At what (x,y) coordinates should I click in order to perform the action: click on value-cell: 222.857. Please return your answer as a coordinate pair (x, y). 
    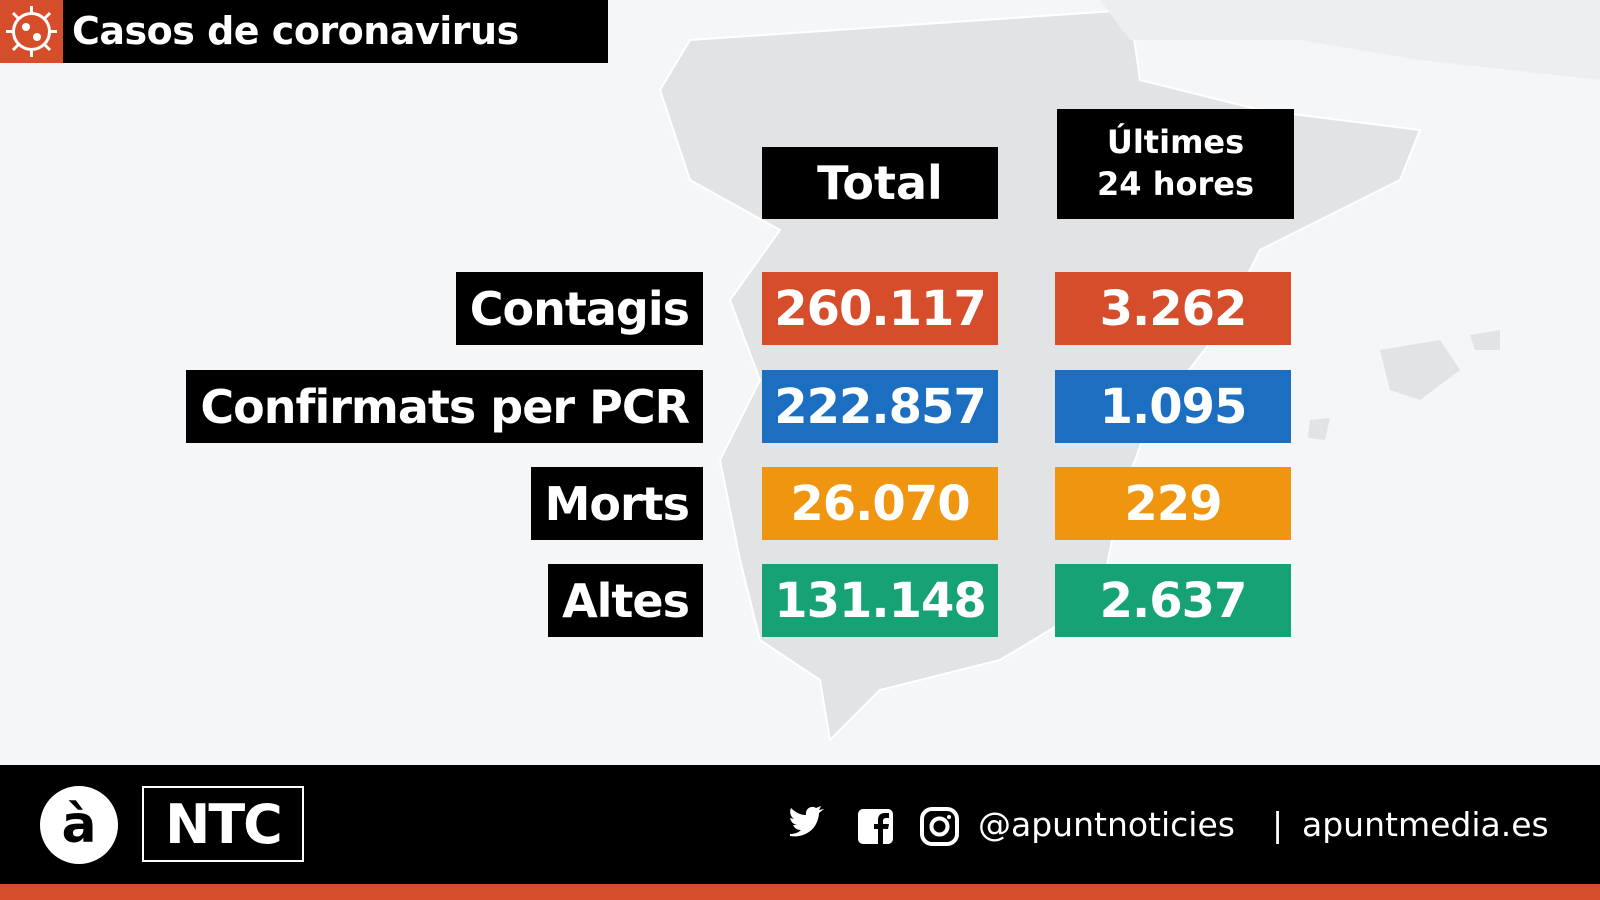
    Looking at the image, I should click on (880, 406).